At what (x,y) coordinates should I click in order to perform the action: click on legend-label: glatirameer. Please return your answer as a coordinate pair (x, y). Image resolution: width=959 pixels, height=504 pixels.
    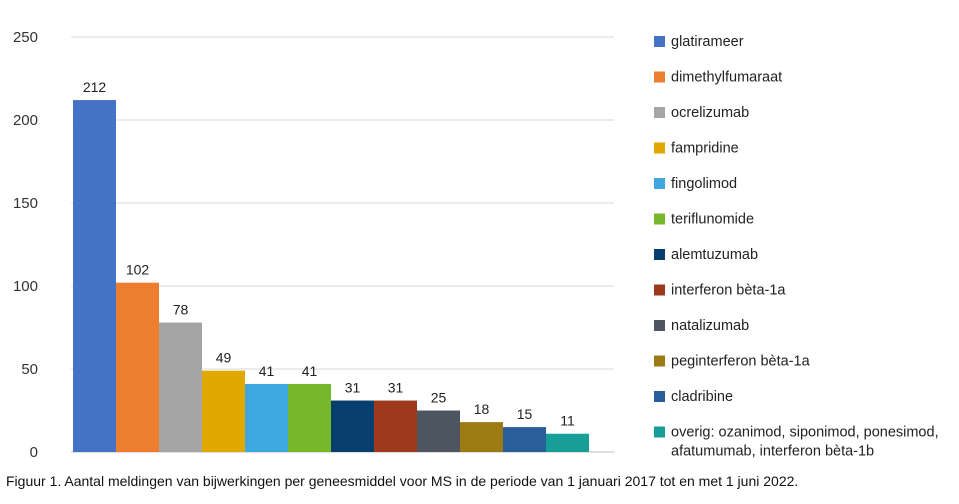
    Looking at the image, I should click on (707, 42).